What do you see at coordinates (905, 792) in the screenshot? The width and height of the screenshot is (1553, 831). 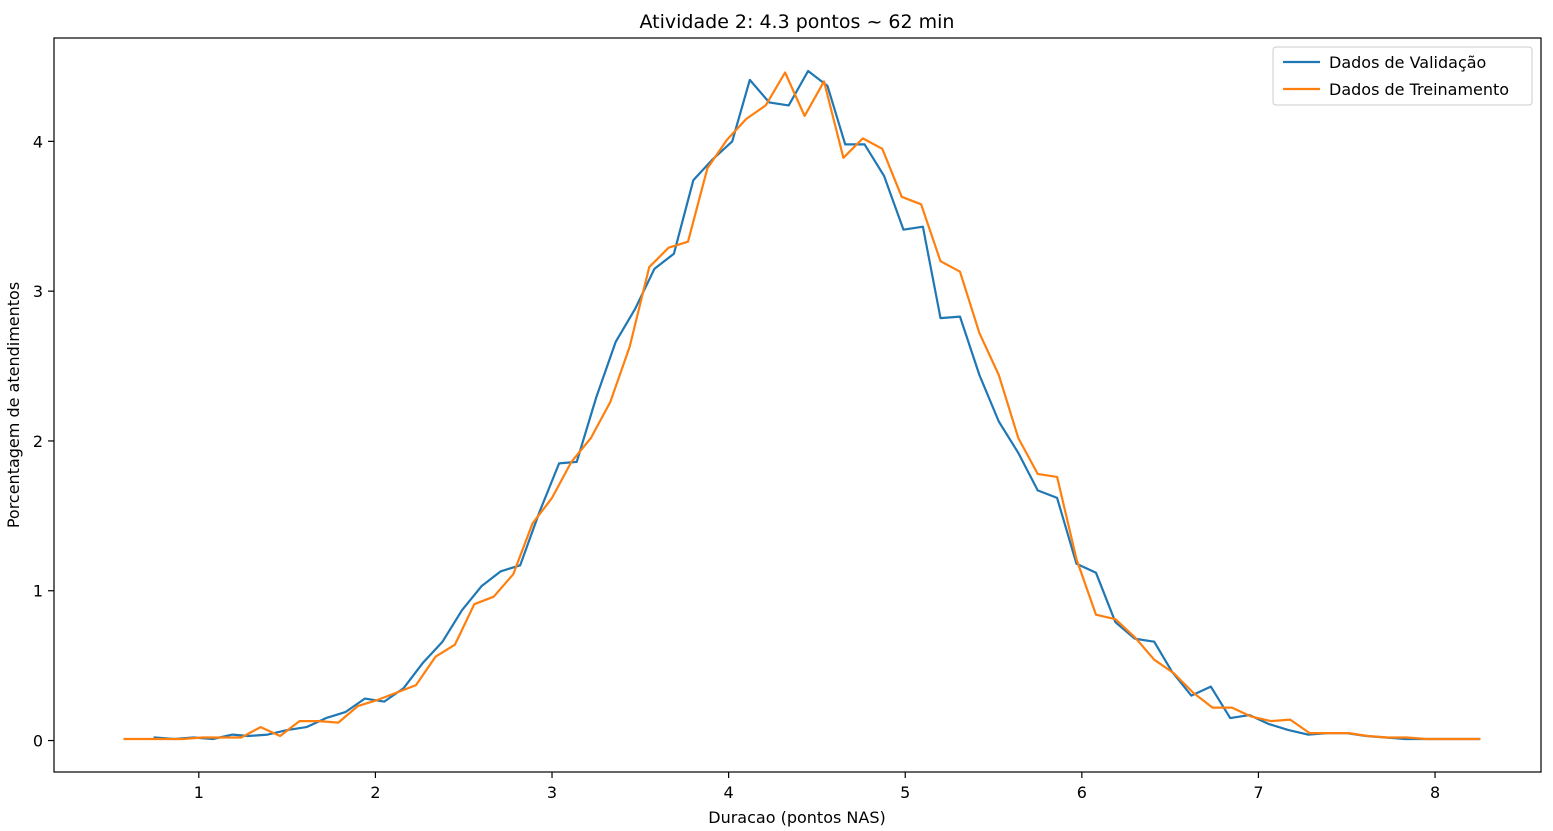 I see `x-tick-label: 5` at bounding box center [905, 792].